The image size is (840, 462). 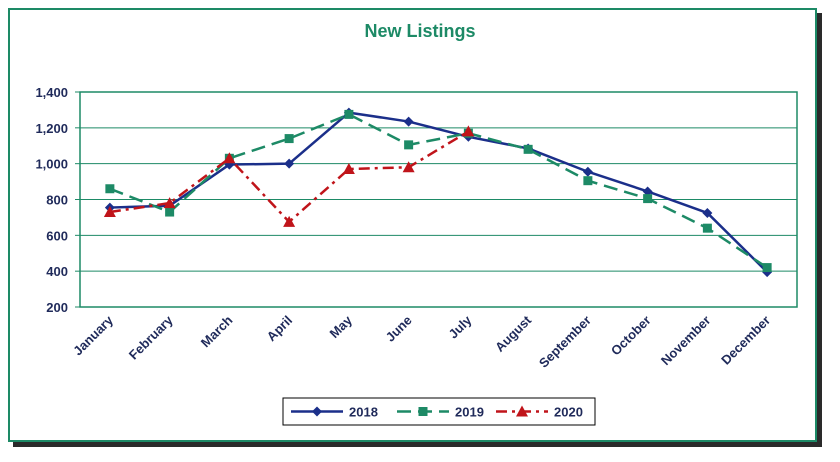 What do you see at coordinates (631, 336) in the screenshot?
I see `x-tick-label: October` at bounding box center [631, 336].